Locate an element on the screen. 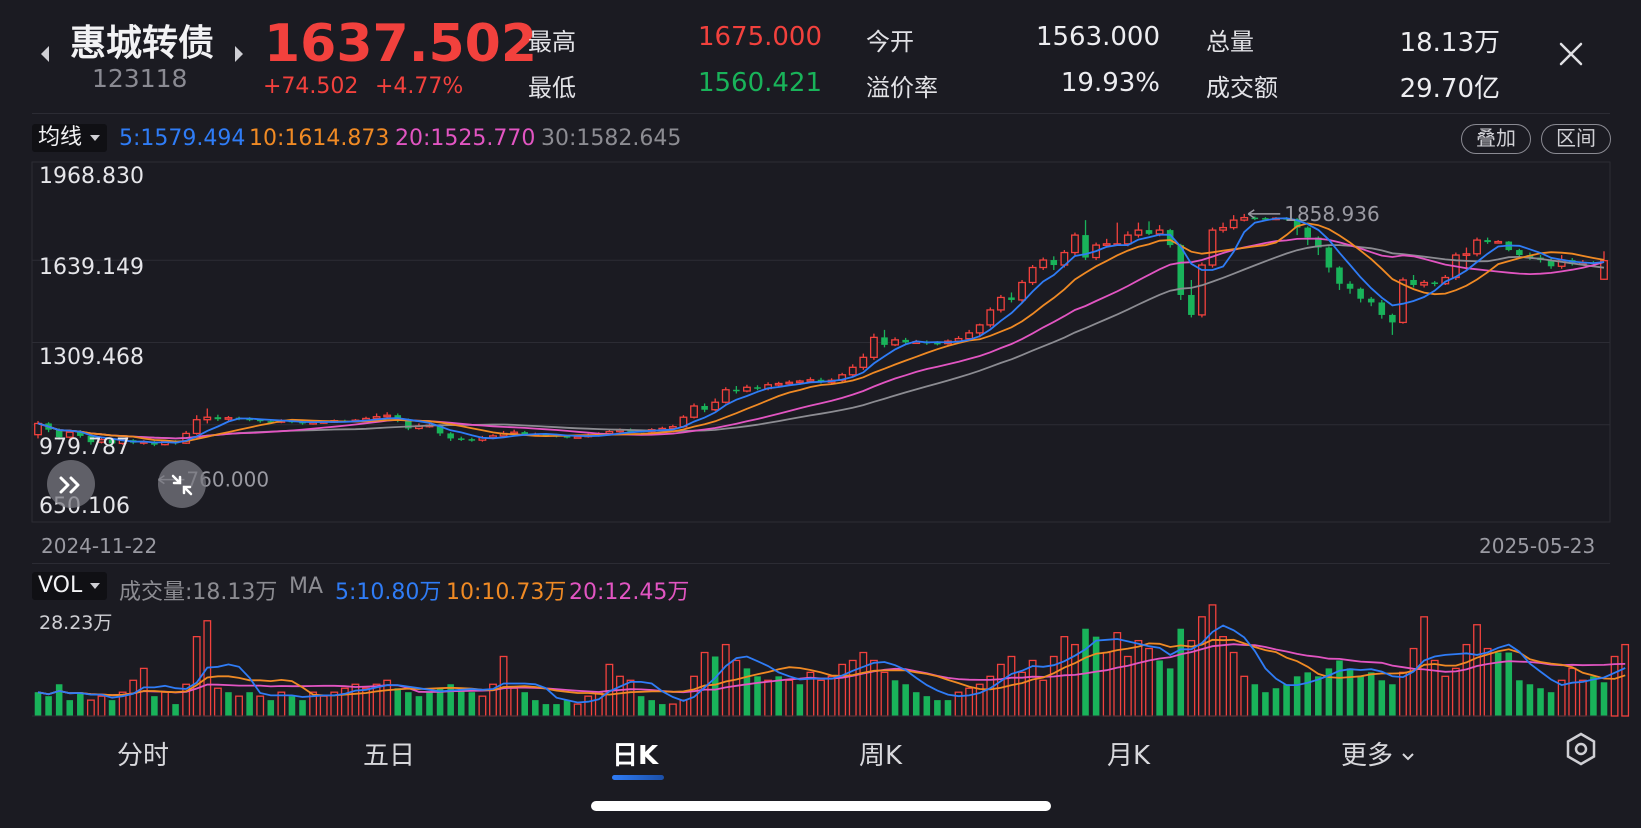  tab-daily-k: 日K is located at coordinates (635, 756).